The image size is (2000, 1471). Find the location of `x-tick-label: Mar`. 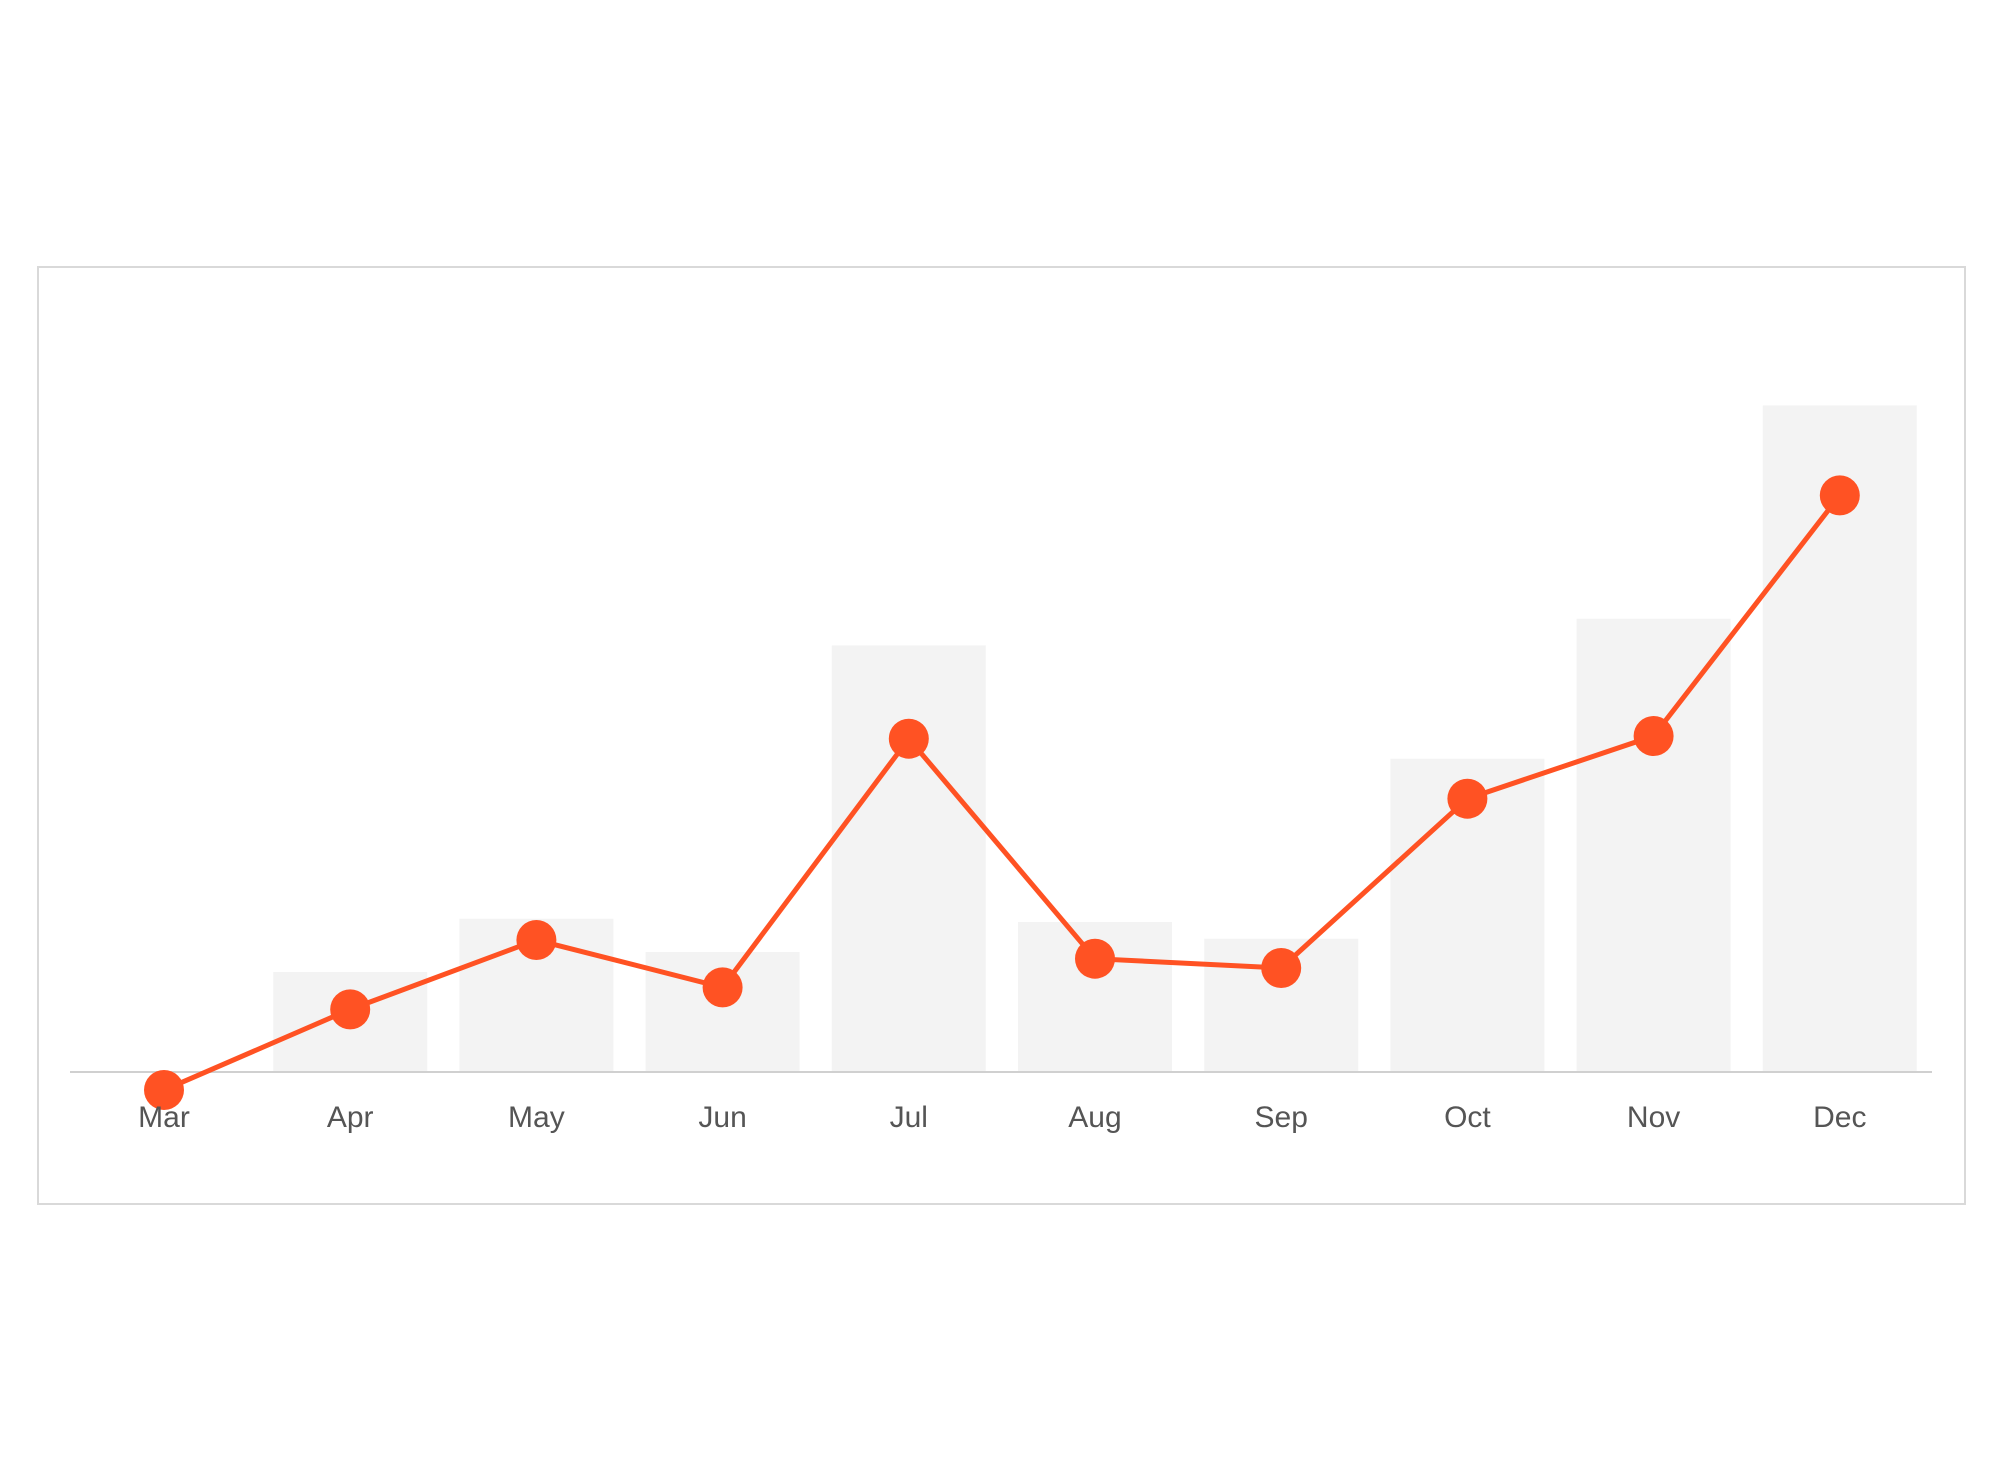

x-tick-label: Mar is located at coordinates (164, 1117).